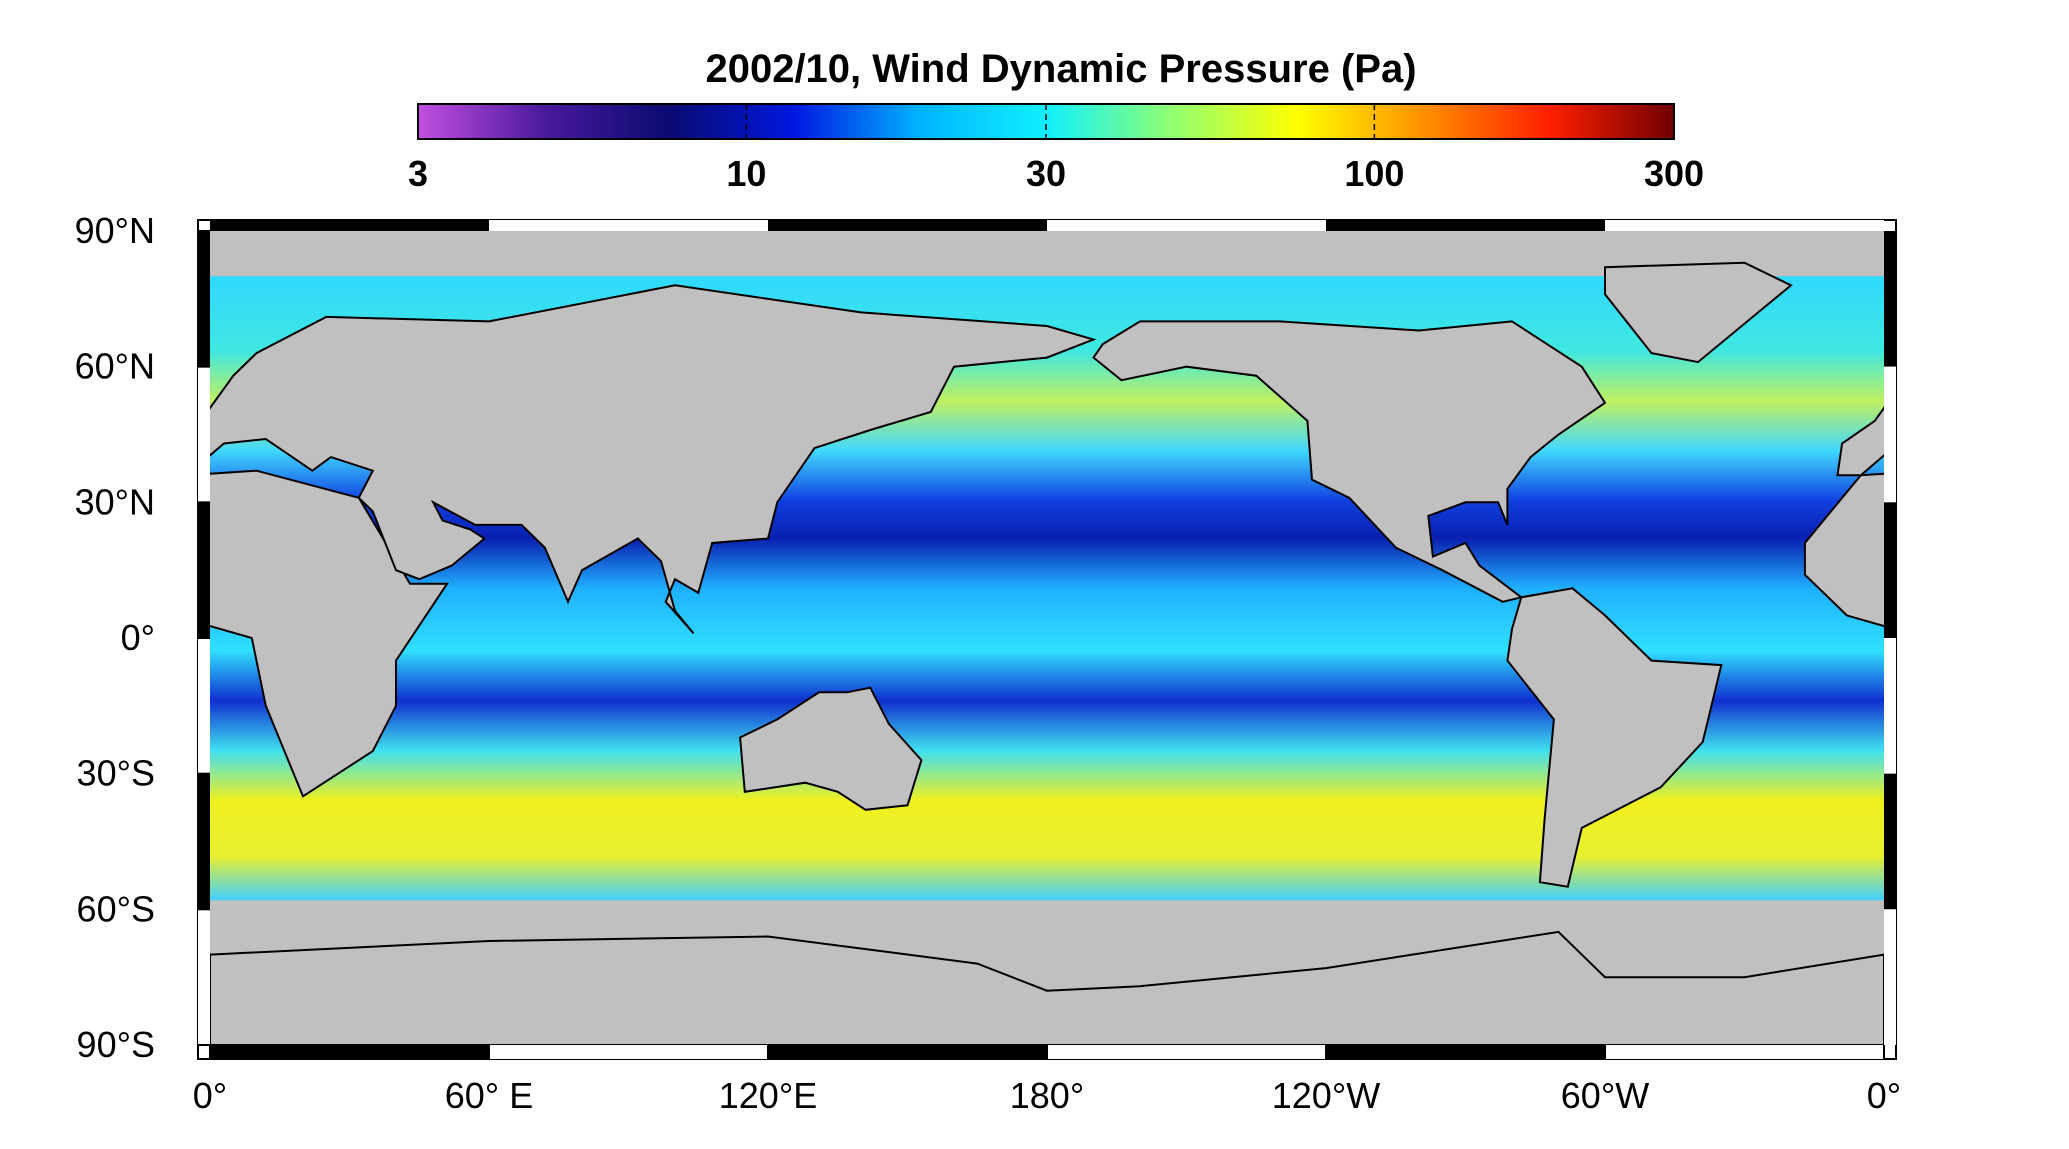 The width and height of the screenshot is (2069, 1149). I want to click on colorbar-tick-label: 30, so click(1046, 173).